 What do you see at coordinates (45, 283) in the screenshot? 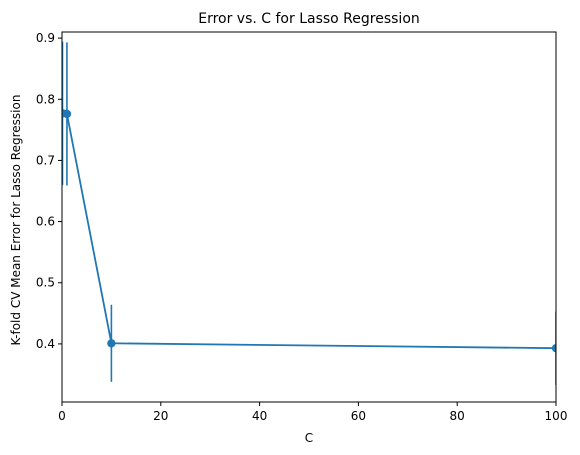
I see `y-tick-label: 0.5` at bounding box center [45, 283].